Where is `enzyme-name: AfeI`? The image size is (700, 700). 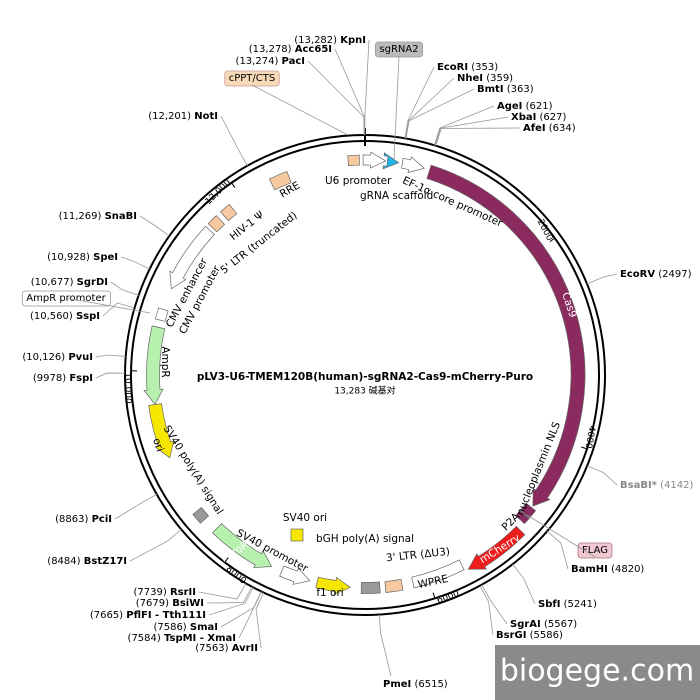
enzyme-name: AfeI is located at coordinates (534, 128).